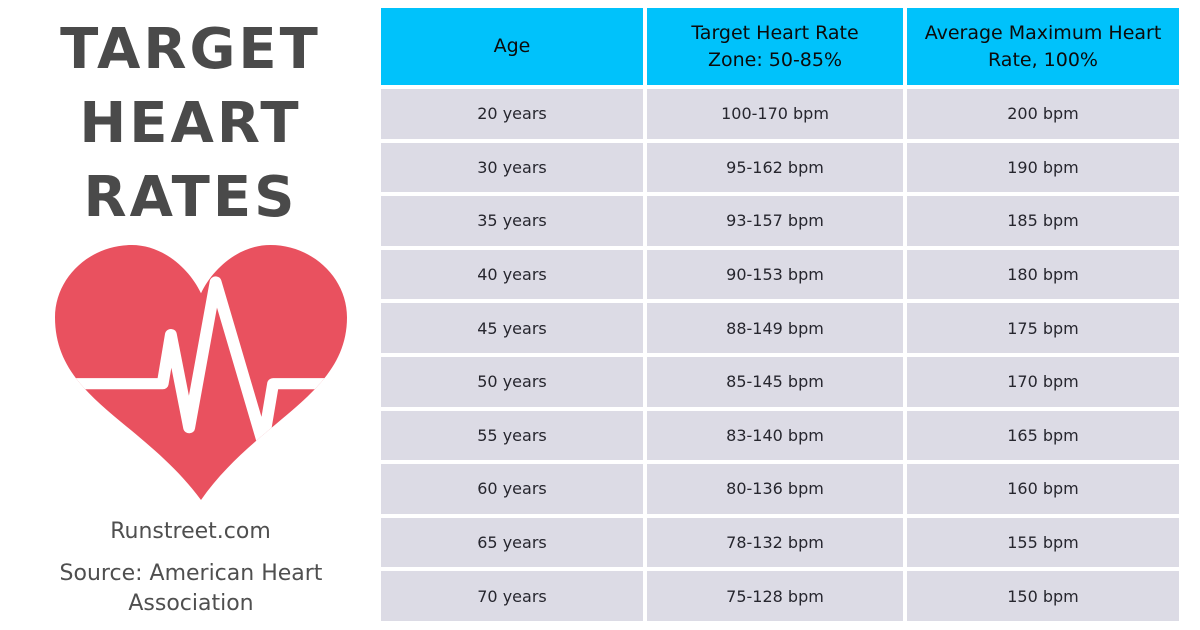 The width and height of the screenshot is (1200, 630). What do you see at coordinates (1043, 46) in the screenshot?
I see `header-cell-max-rate: Average Maximum Heart Rate, 100%` at bounding box center [1043, 46].